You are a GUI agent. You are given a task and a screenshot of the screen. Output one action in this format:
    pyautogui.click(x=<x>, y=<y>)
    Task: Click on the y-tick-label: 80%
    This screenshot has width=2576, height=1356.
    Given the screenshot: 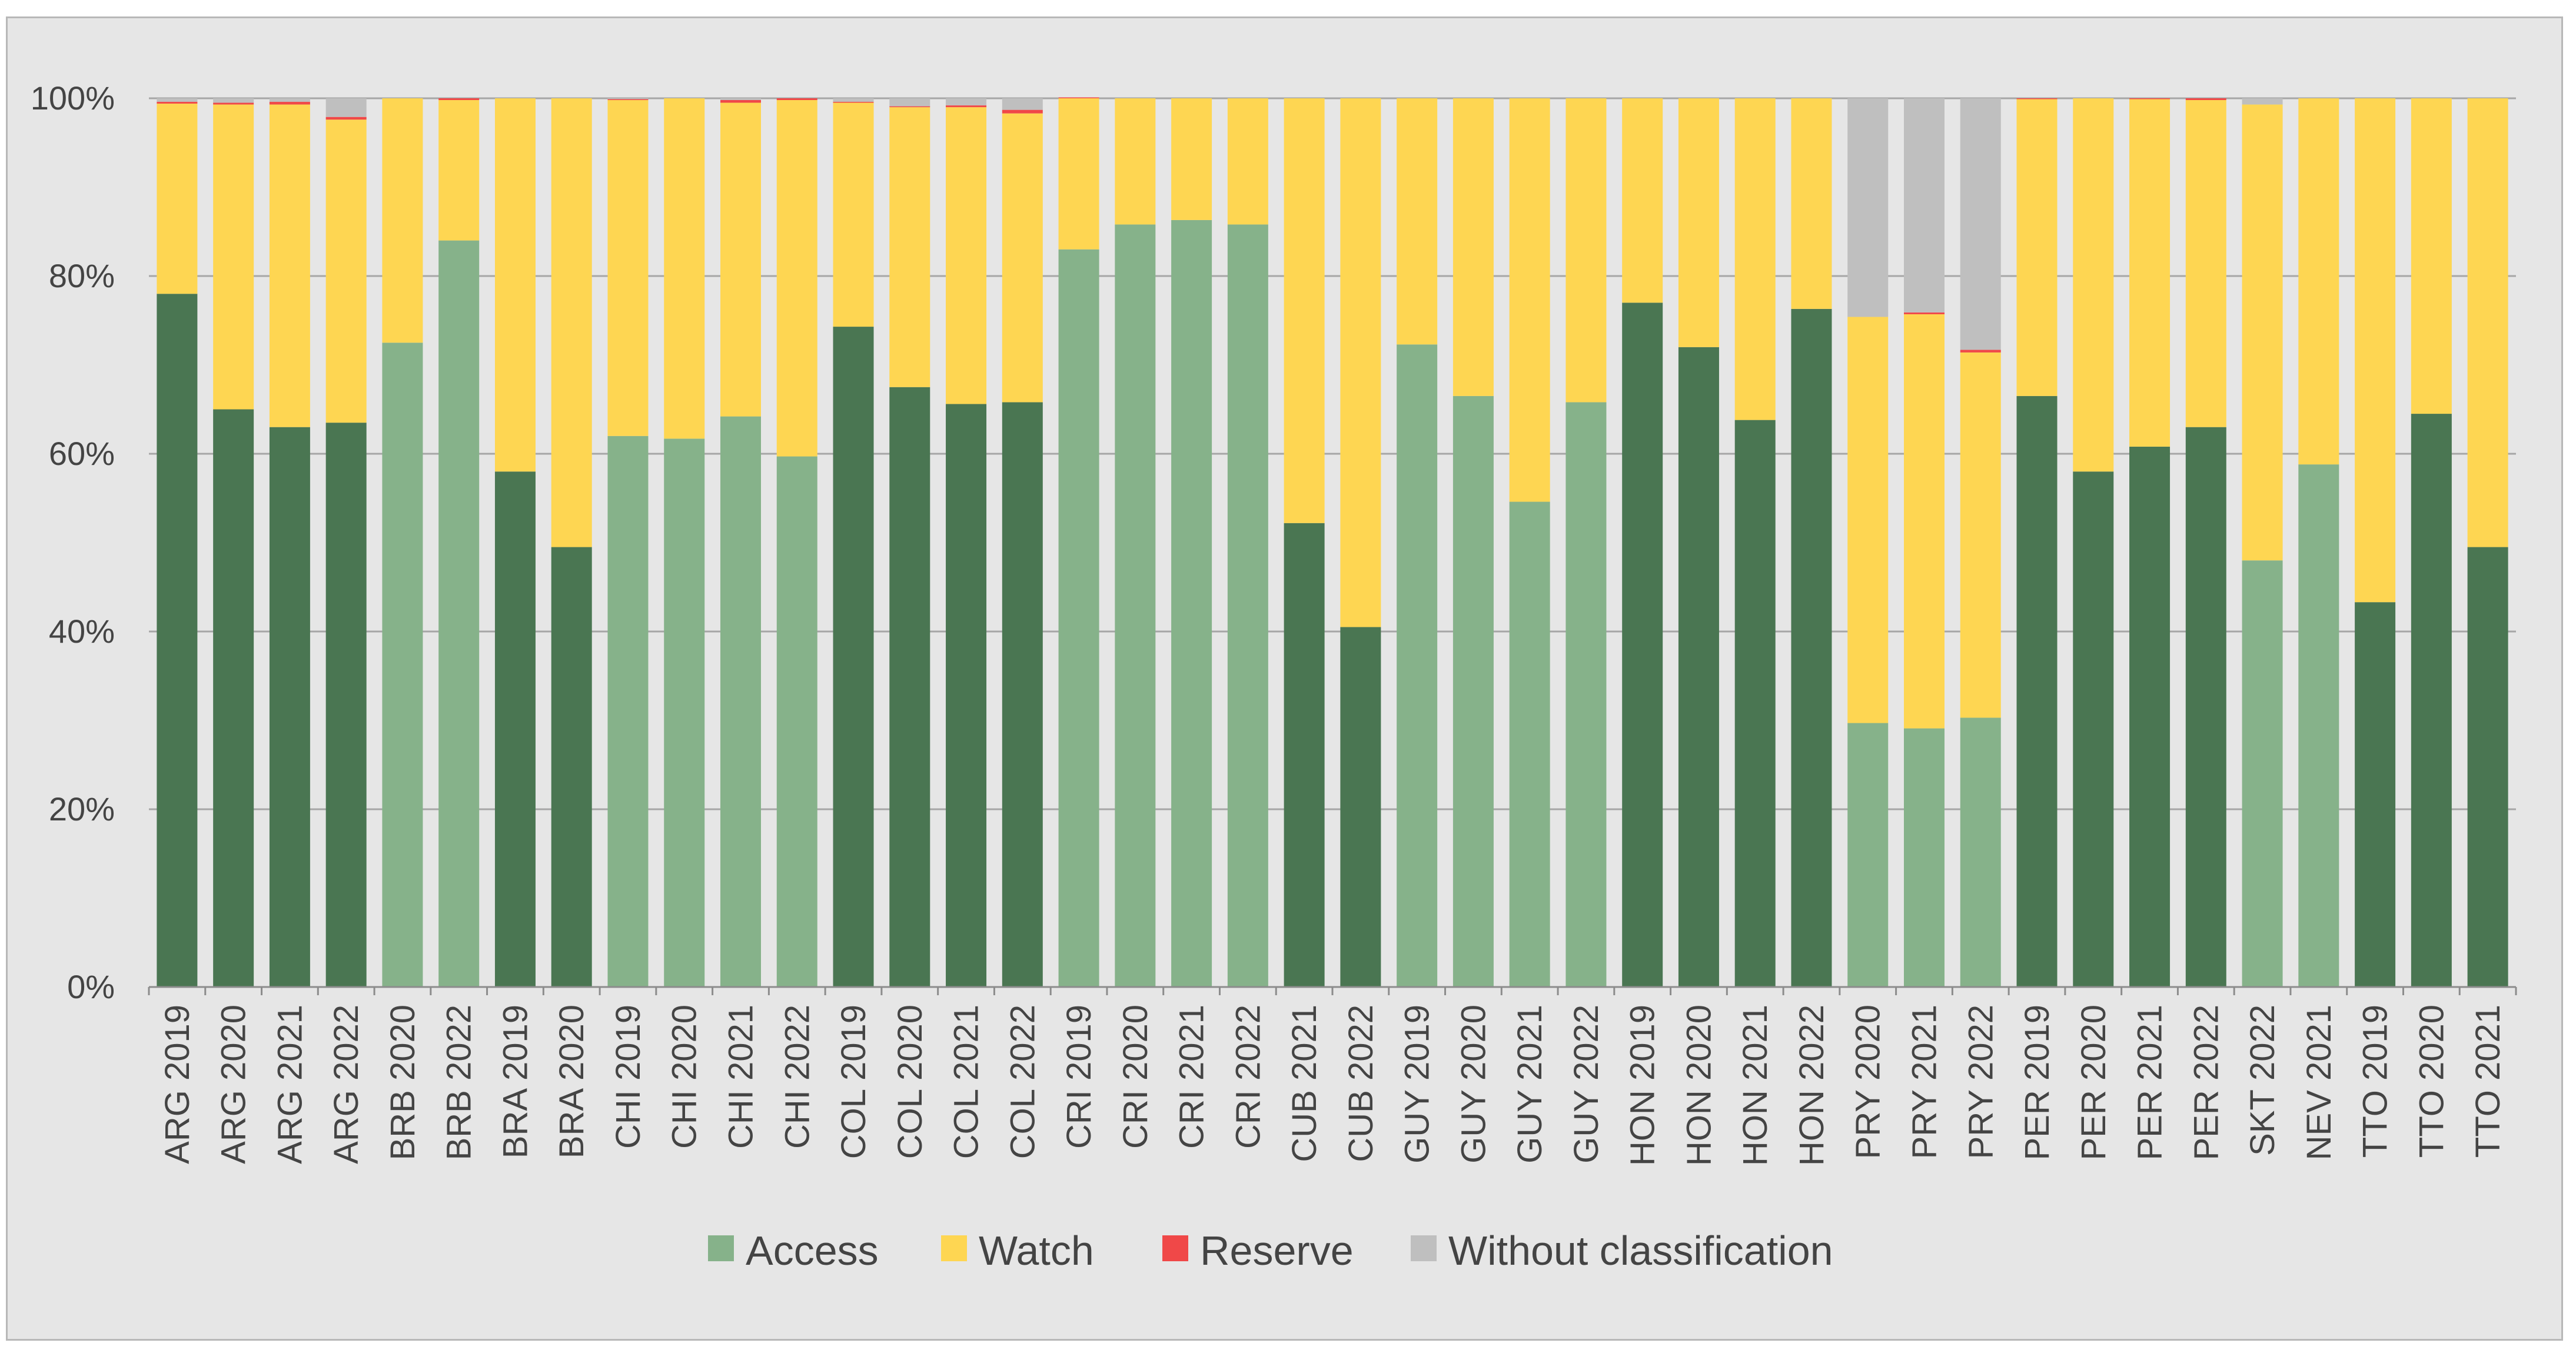 What is the action you would take?
    pyautogui.click(x=82, y=275)
    